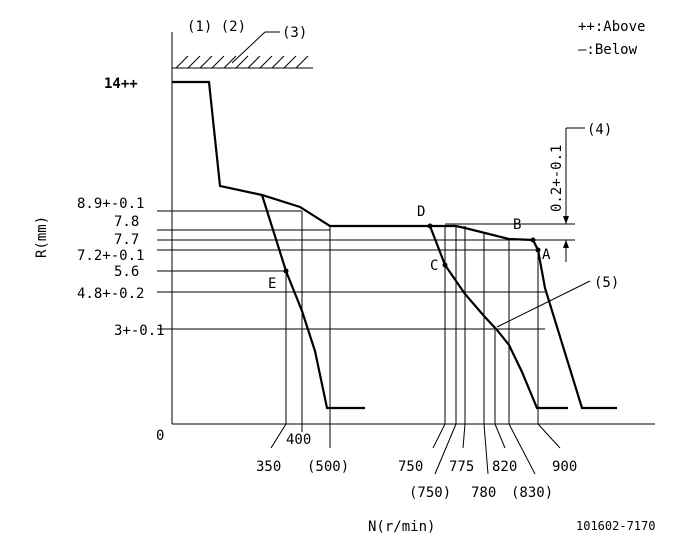  I want to click on x-axis-label: N(r/min), so click(401, 527).